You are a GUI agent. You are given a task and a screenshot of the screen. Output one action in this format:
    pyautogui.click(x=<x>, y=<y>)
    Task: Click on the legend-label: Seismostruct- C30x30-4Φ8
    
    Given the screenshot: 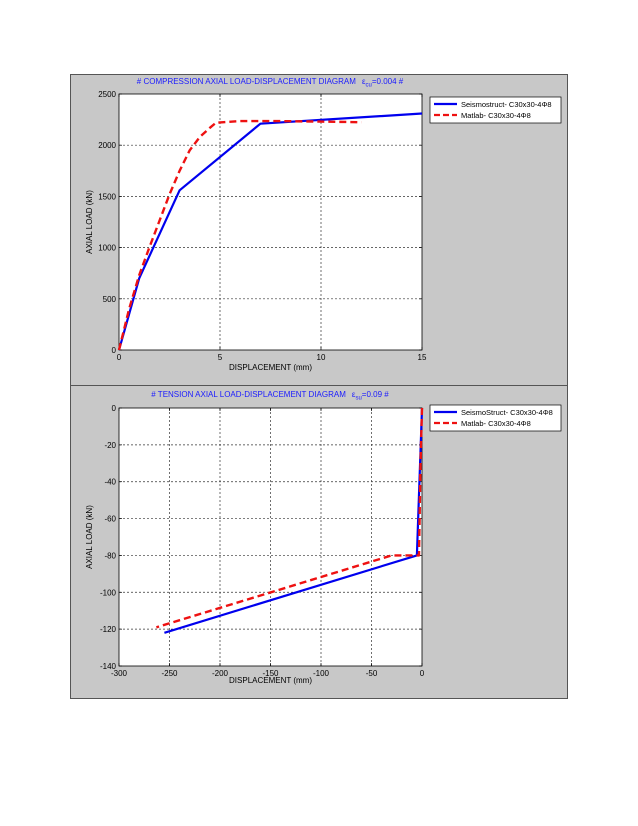 What is the action you would take?
    pyautogui.click(x=506, y=104)
    